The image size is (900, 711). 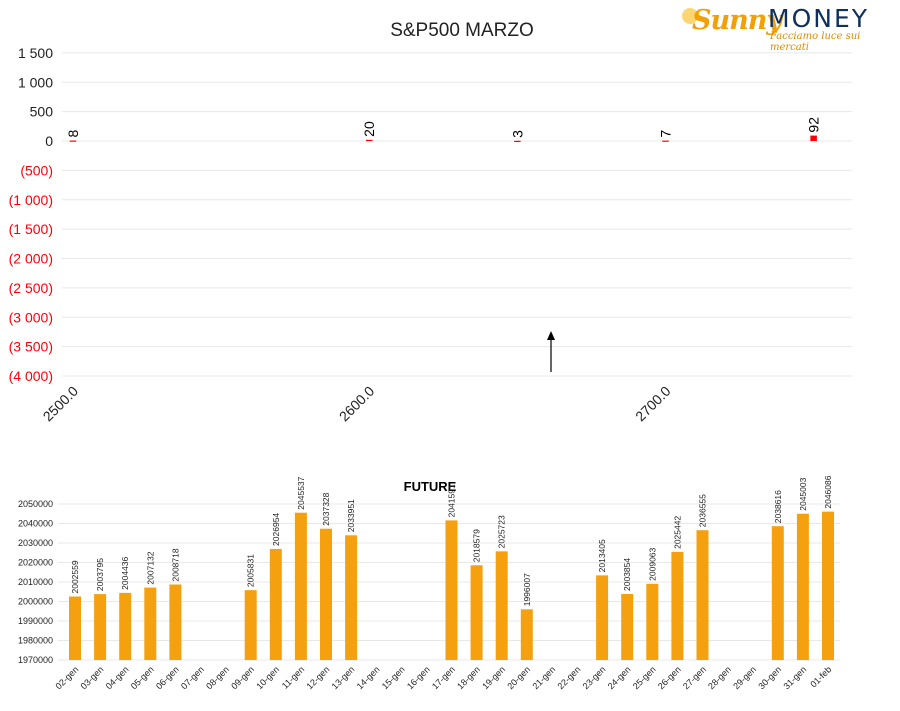 What do you see at coordinates (602, 555) in the screenshot?
I see `chart2-data-label: 2013405` at bounding box center [602, 555].